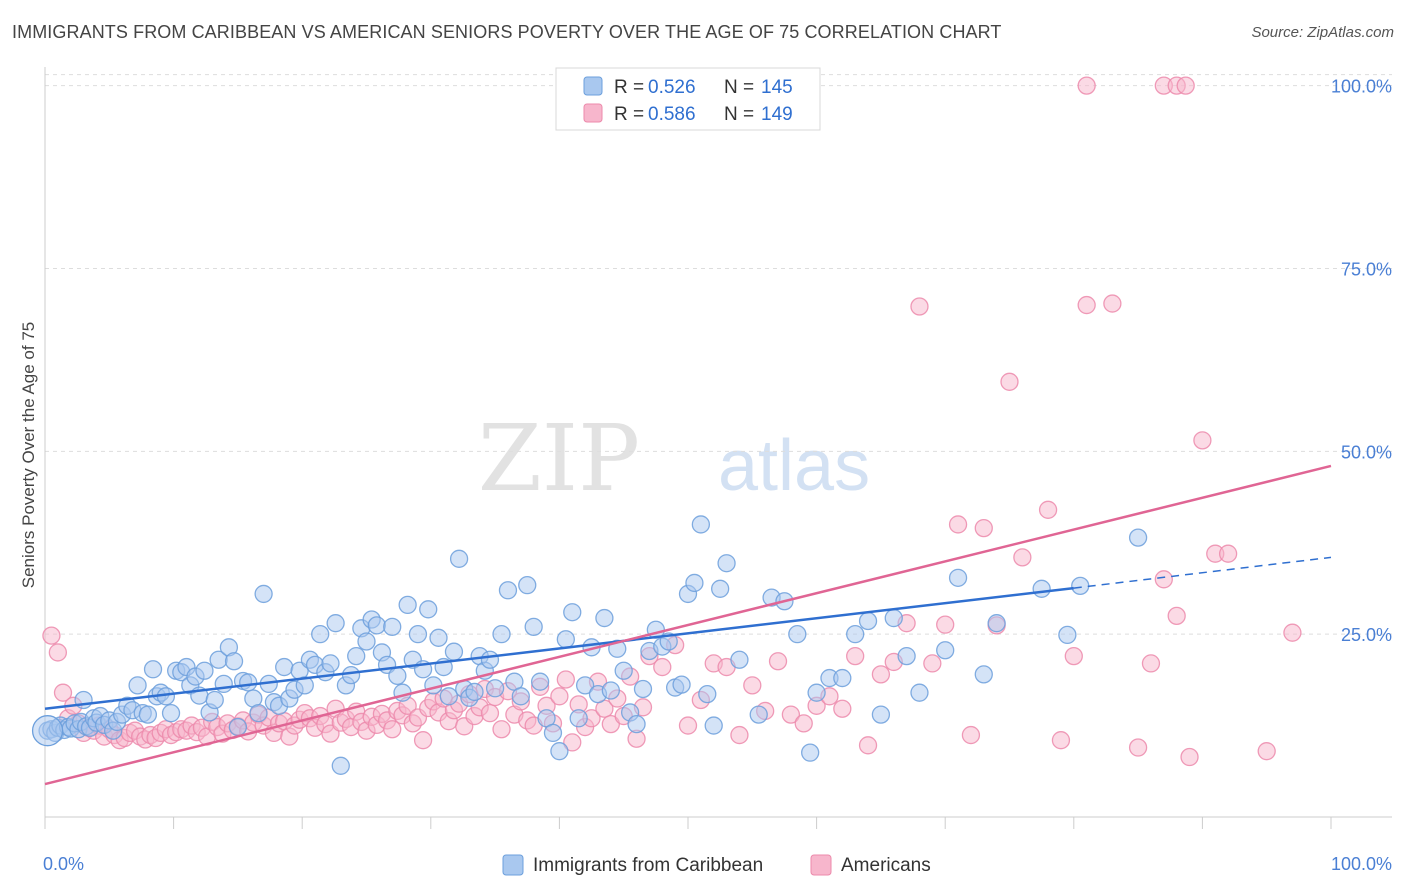 The width and height of the screenshot is (1406, 892). Describe the element at coordinates (672, 114) in the screenshot. I see `stats-r-value-pink: 0.586` at that location.